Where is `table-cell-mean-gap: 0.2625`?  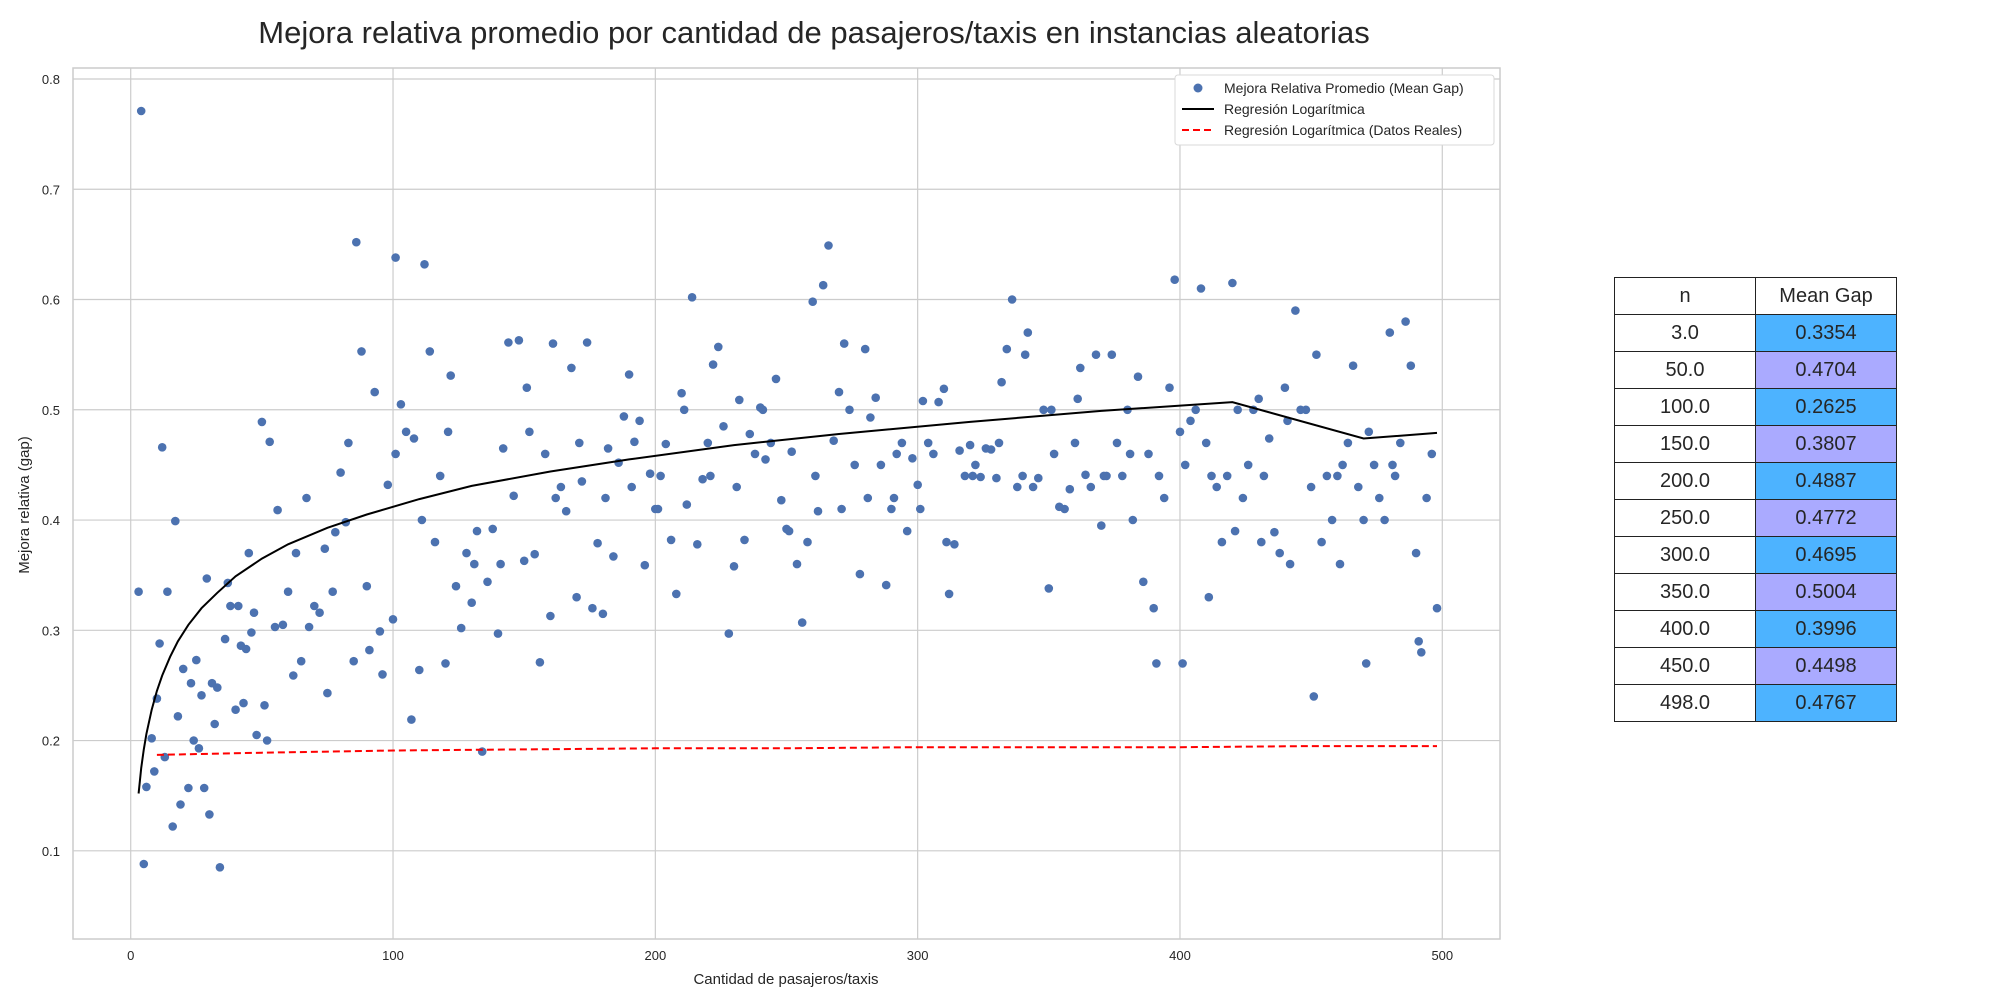
table-cell-mean-gap: 0.2625 is located at coordinates (1826, 407).